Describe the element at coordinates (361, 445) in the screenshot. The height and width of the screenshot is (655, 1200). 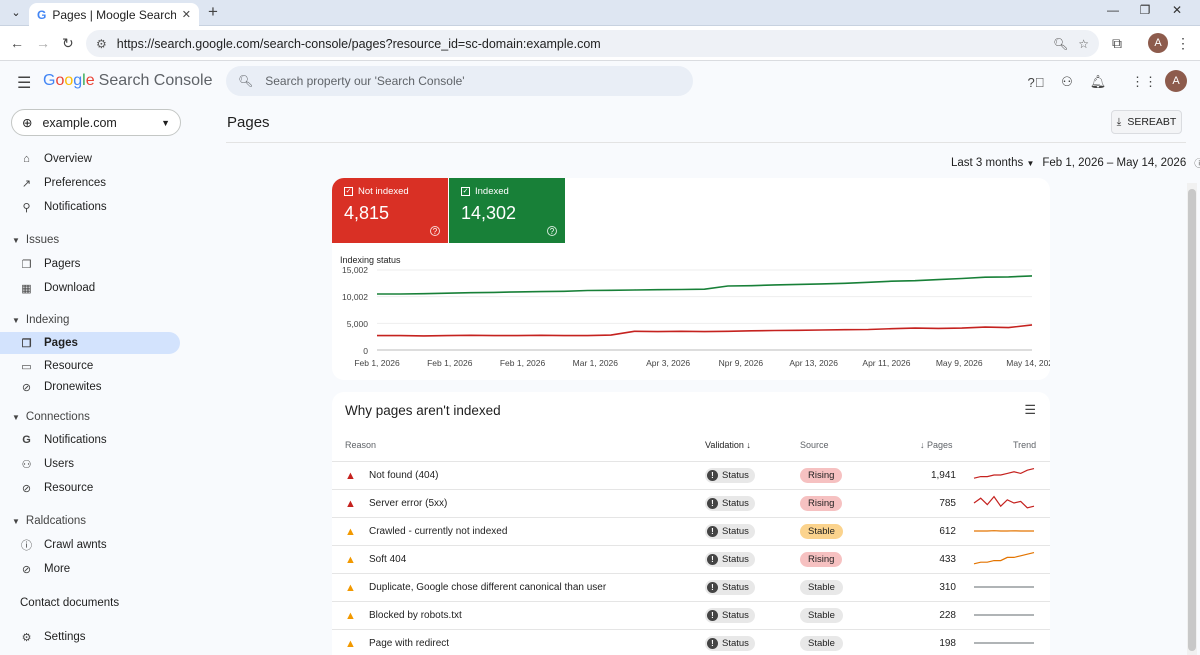
I see `col-header-reason: Reason` at that location.